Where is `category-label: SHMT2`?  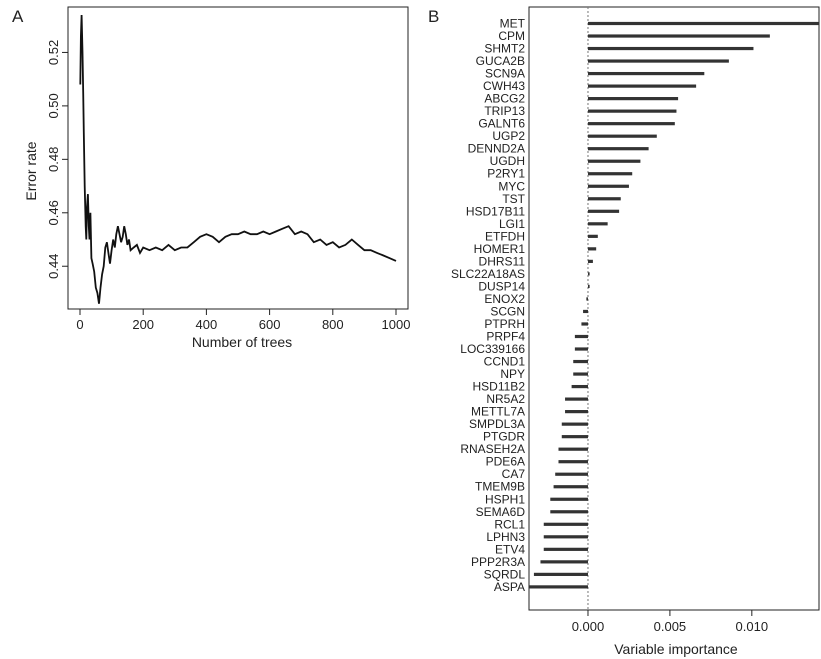
category-label: SHMT2 is located at coordinates (504, 49).